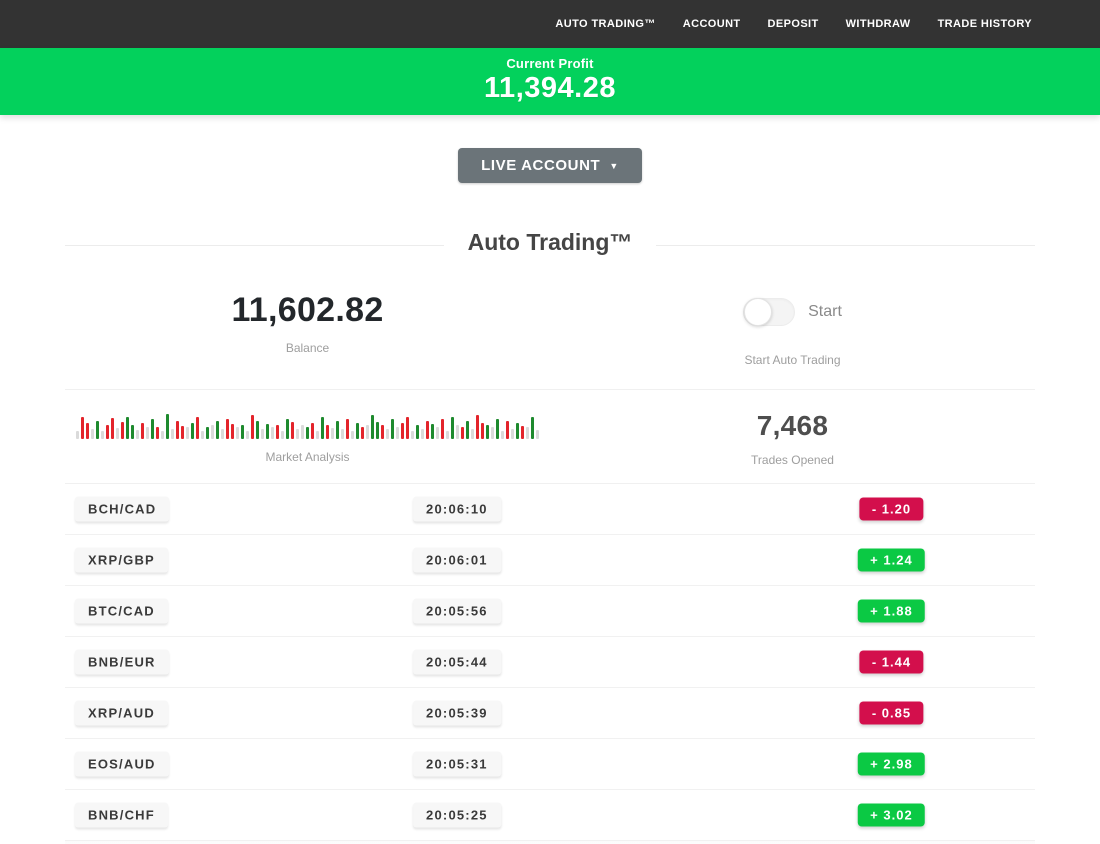  I want to click on nav-item-account: ACCOUNT, so click(711, 24).